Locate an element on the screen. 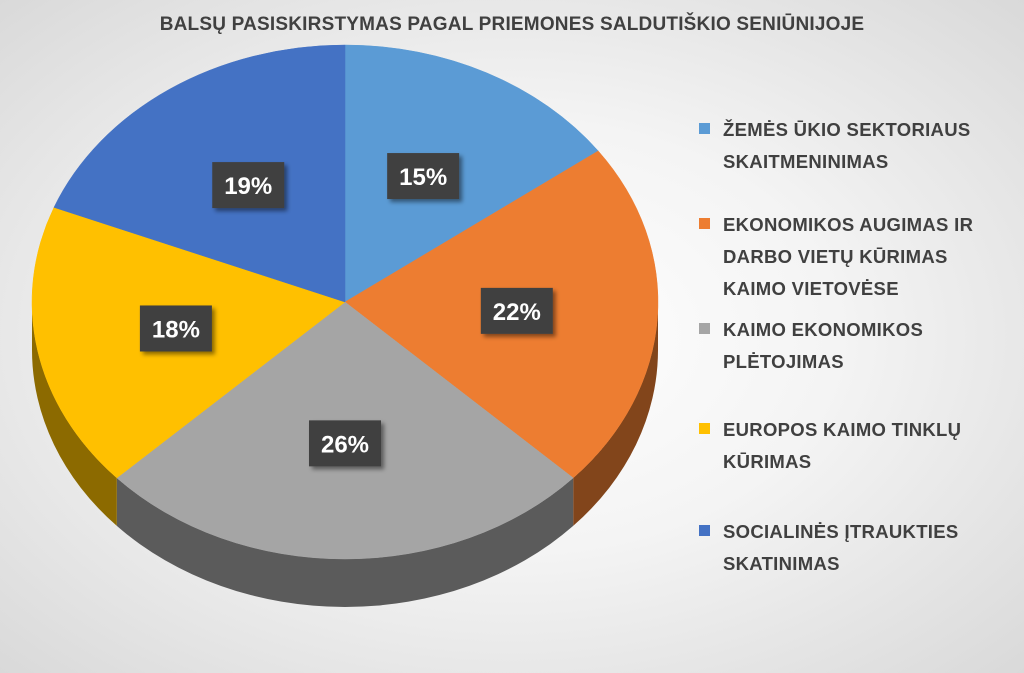 Image resolution: width=1024 pixels, height=673 pixels. legend-label-0: ŽEMĖS ŪKIO SEKTORIAUS SKAITMENINIMAS is located at coordinates (847, 145).